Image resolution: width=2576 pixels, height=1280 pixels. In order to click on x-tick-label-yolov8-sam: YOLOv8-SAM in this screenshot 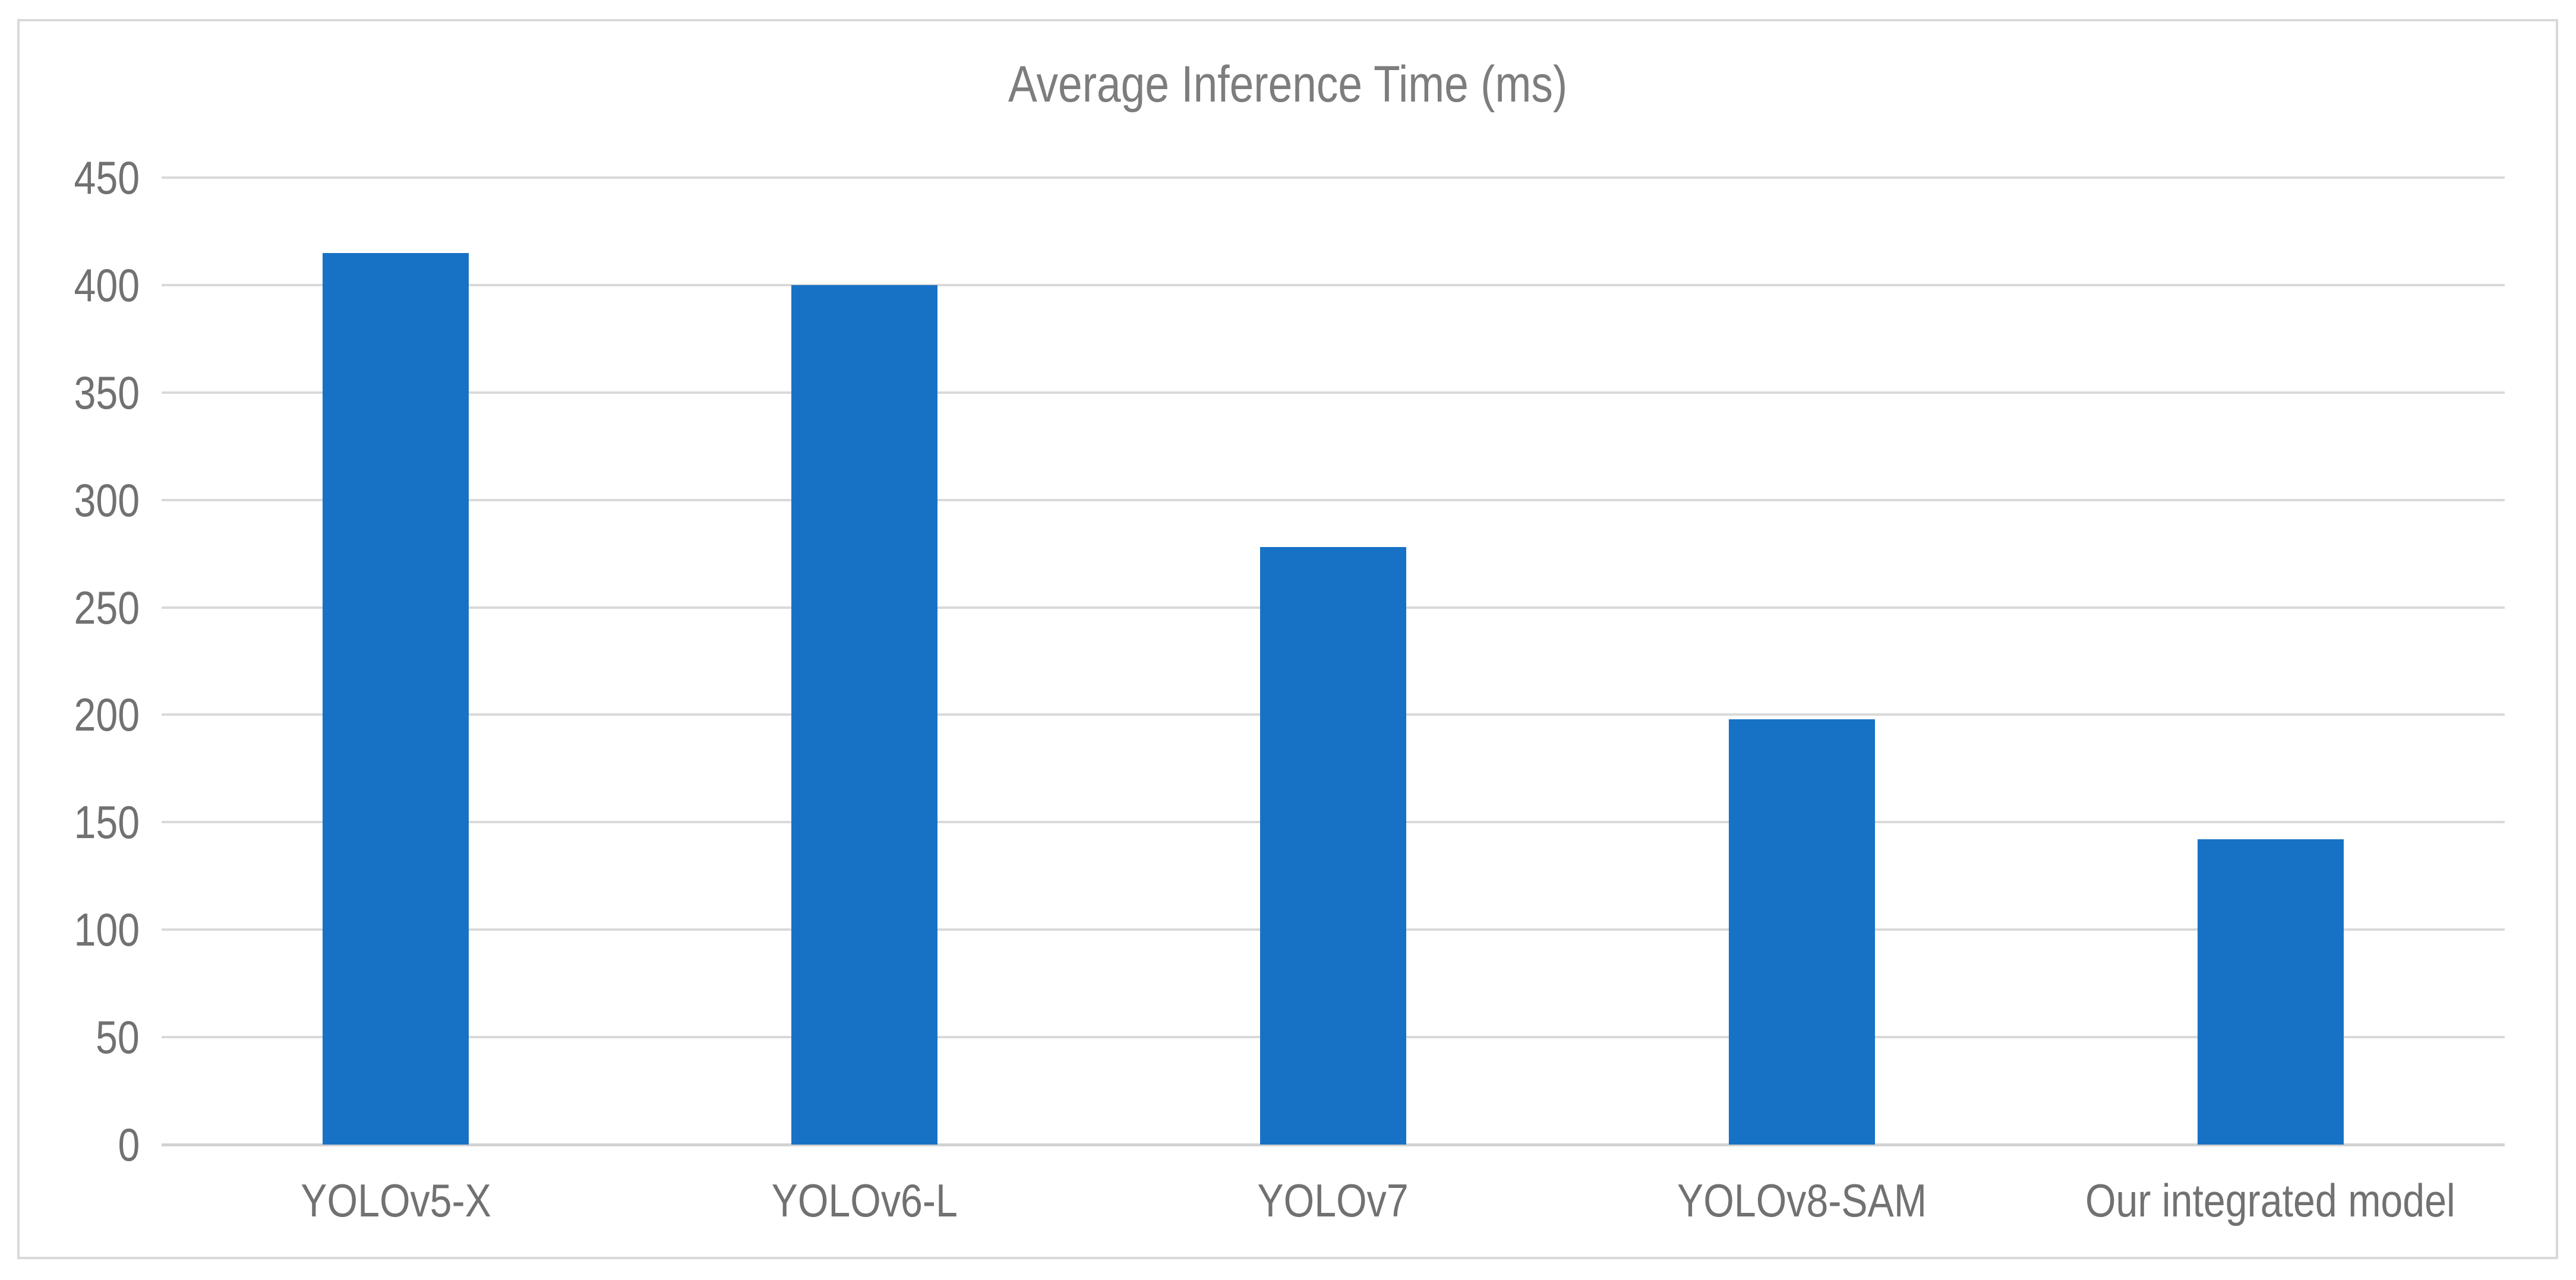, I will do `click(1801, 1200)`.